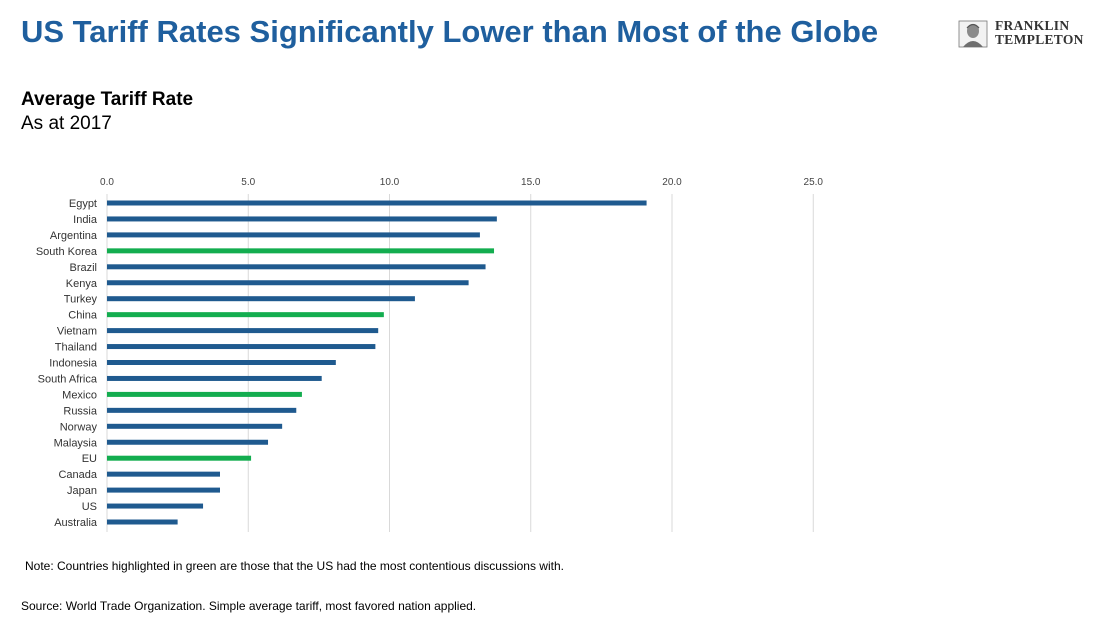  What do you see at coordinates (1032, 25) in the screenshot?
I see `logo-line-franklin: FRANKLIN` at bounding box center [1032, 25].